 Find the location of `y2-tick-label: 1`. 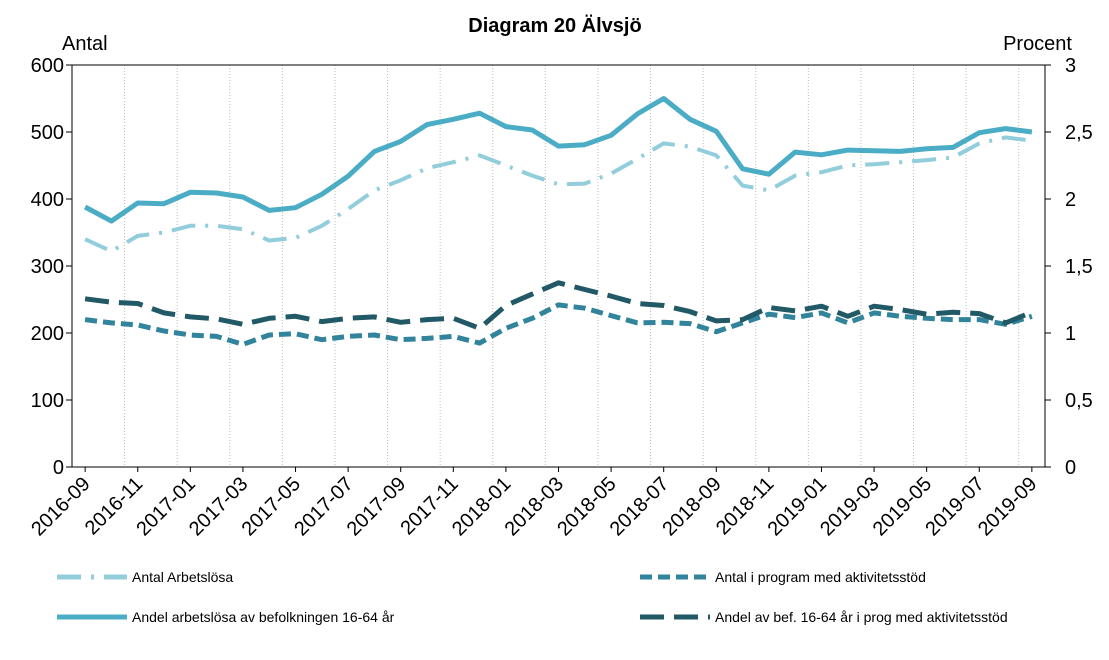

y2-tick-label: 1 is located at coordinates (1070, 334).